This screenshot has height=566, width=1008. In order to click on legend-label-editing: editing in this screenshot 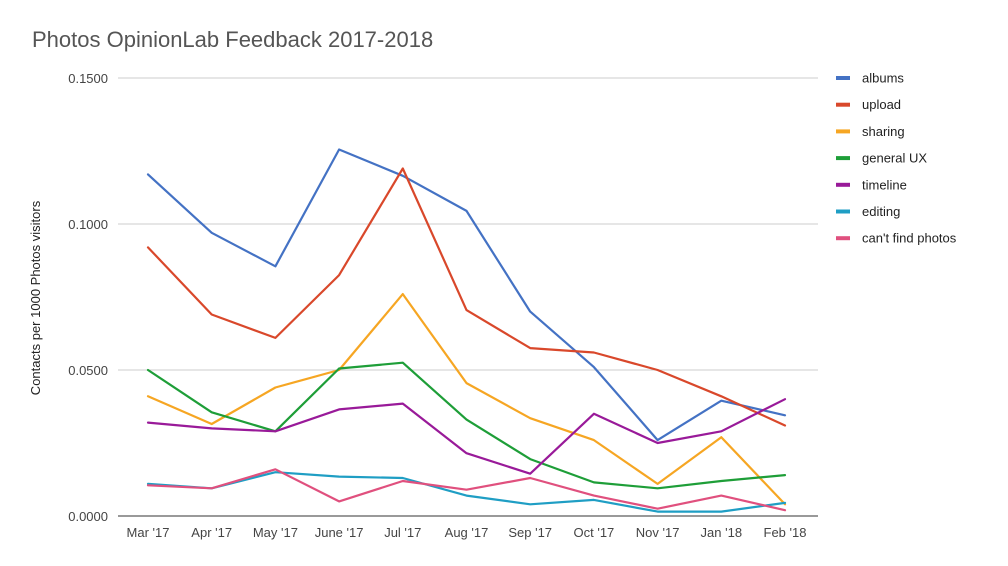, I will do `click(881, 211)`.